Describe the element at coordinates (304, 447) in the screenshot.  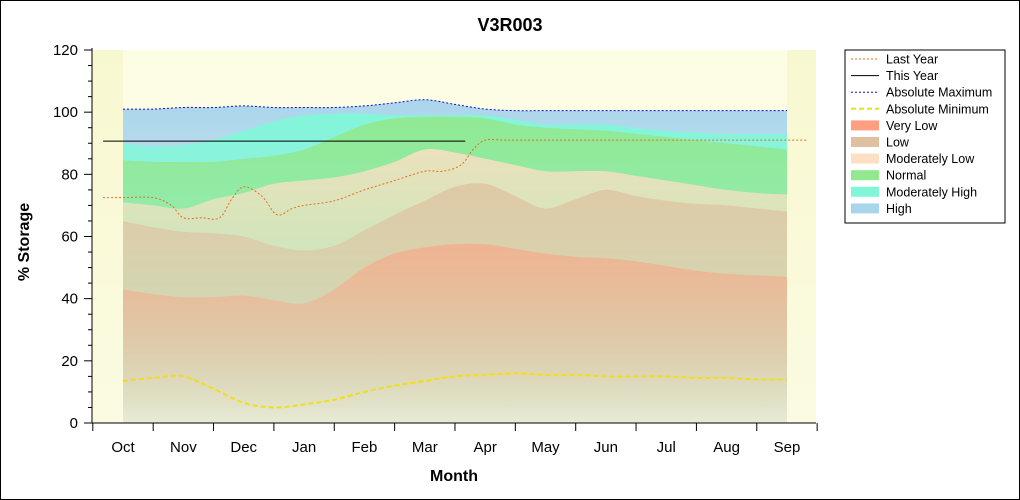
I see `x-tick-label: Jan` at that location.